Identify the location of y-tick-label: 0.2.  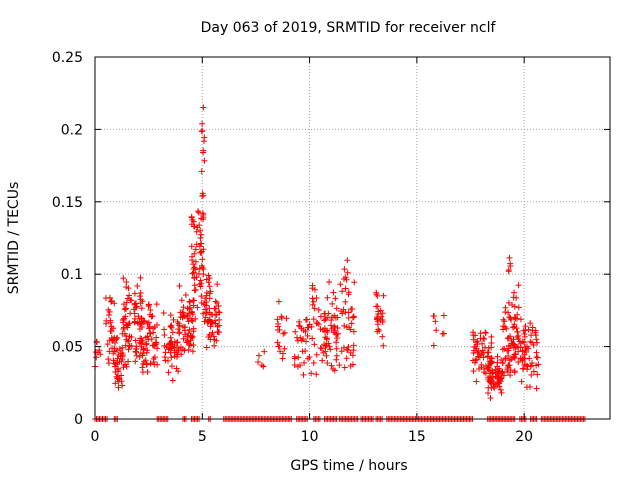
(72, 130).